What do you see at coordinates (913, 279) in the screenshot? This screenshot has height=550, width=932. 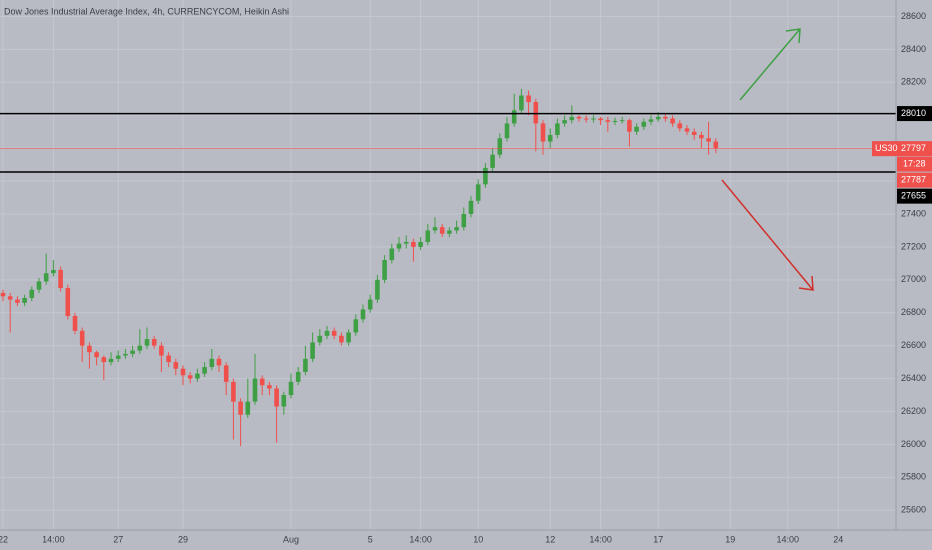 I see `y-tick-label: 27000` at bounding box center [913, 279].